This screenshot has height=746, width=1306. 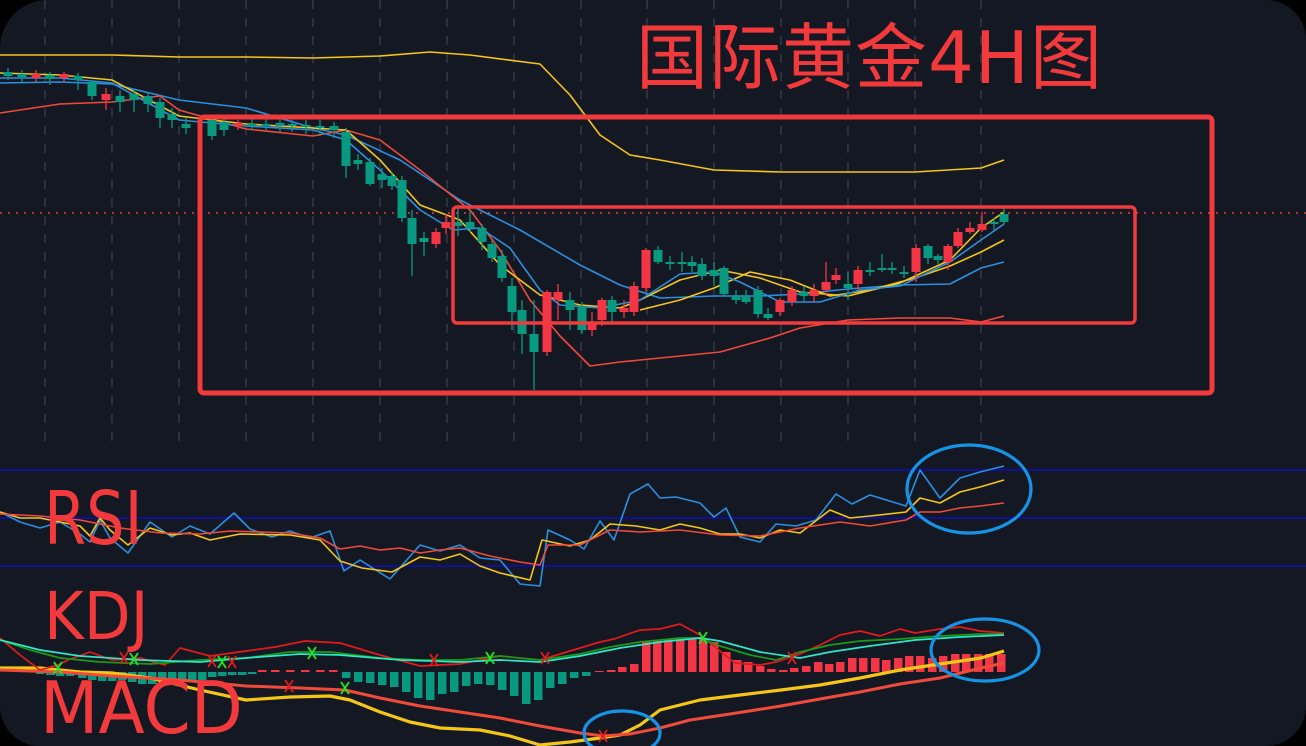 I want to click on chart-title: 国际黄金4H图, so click(x=869, y=58).